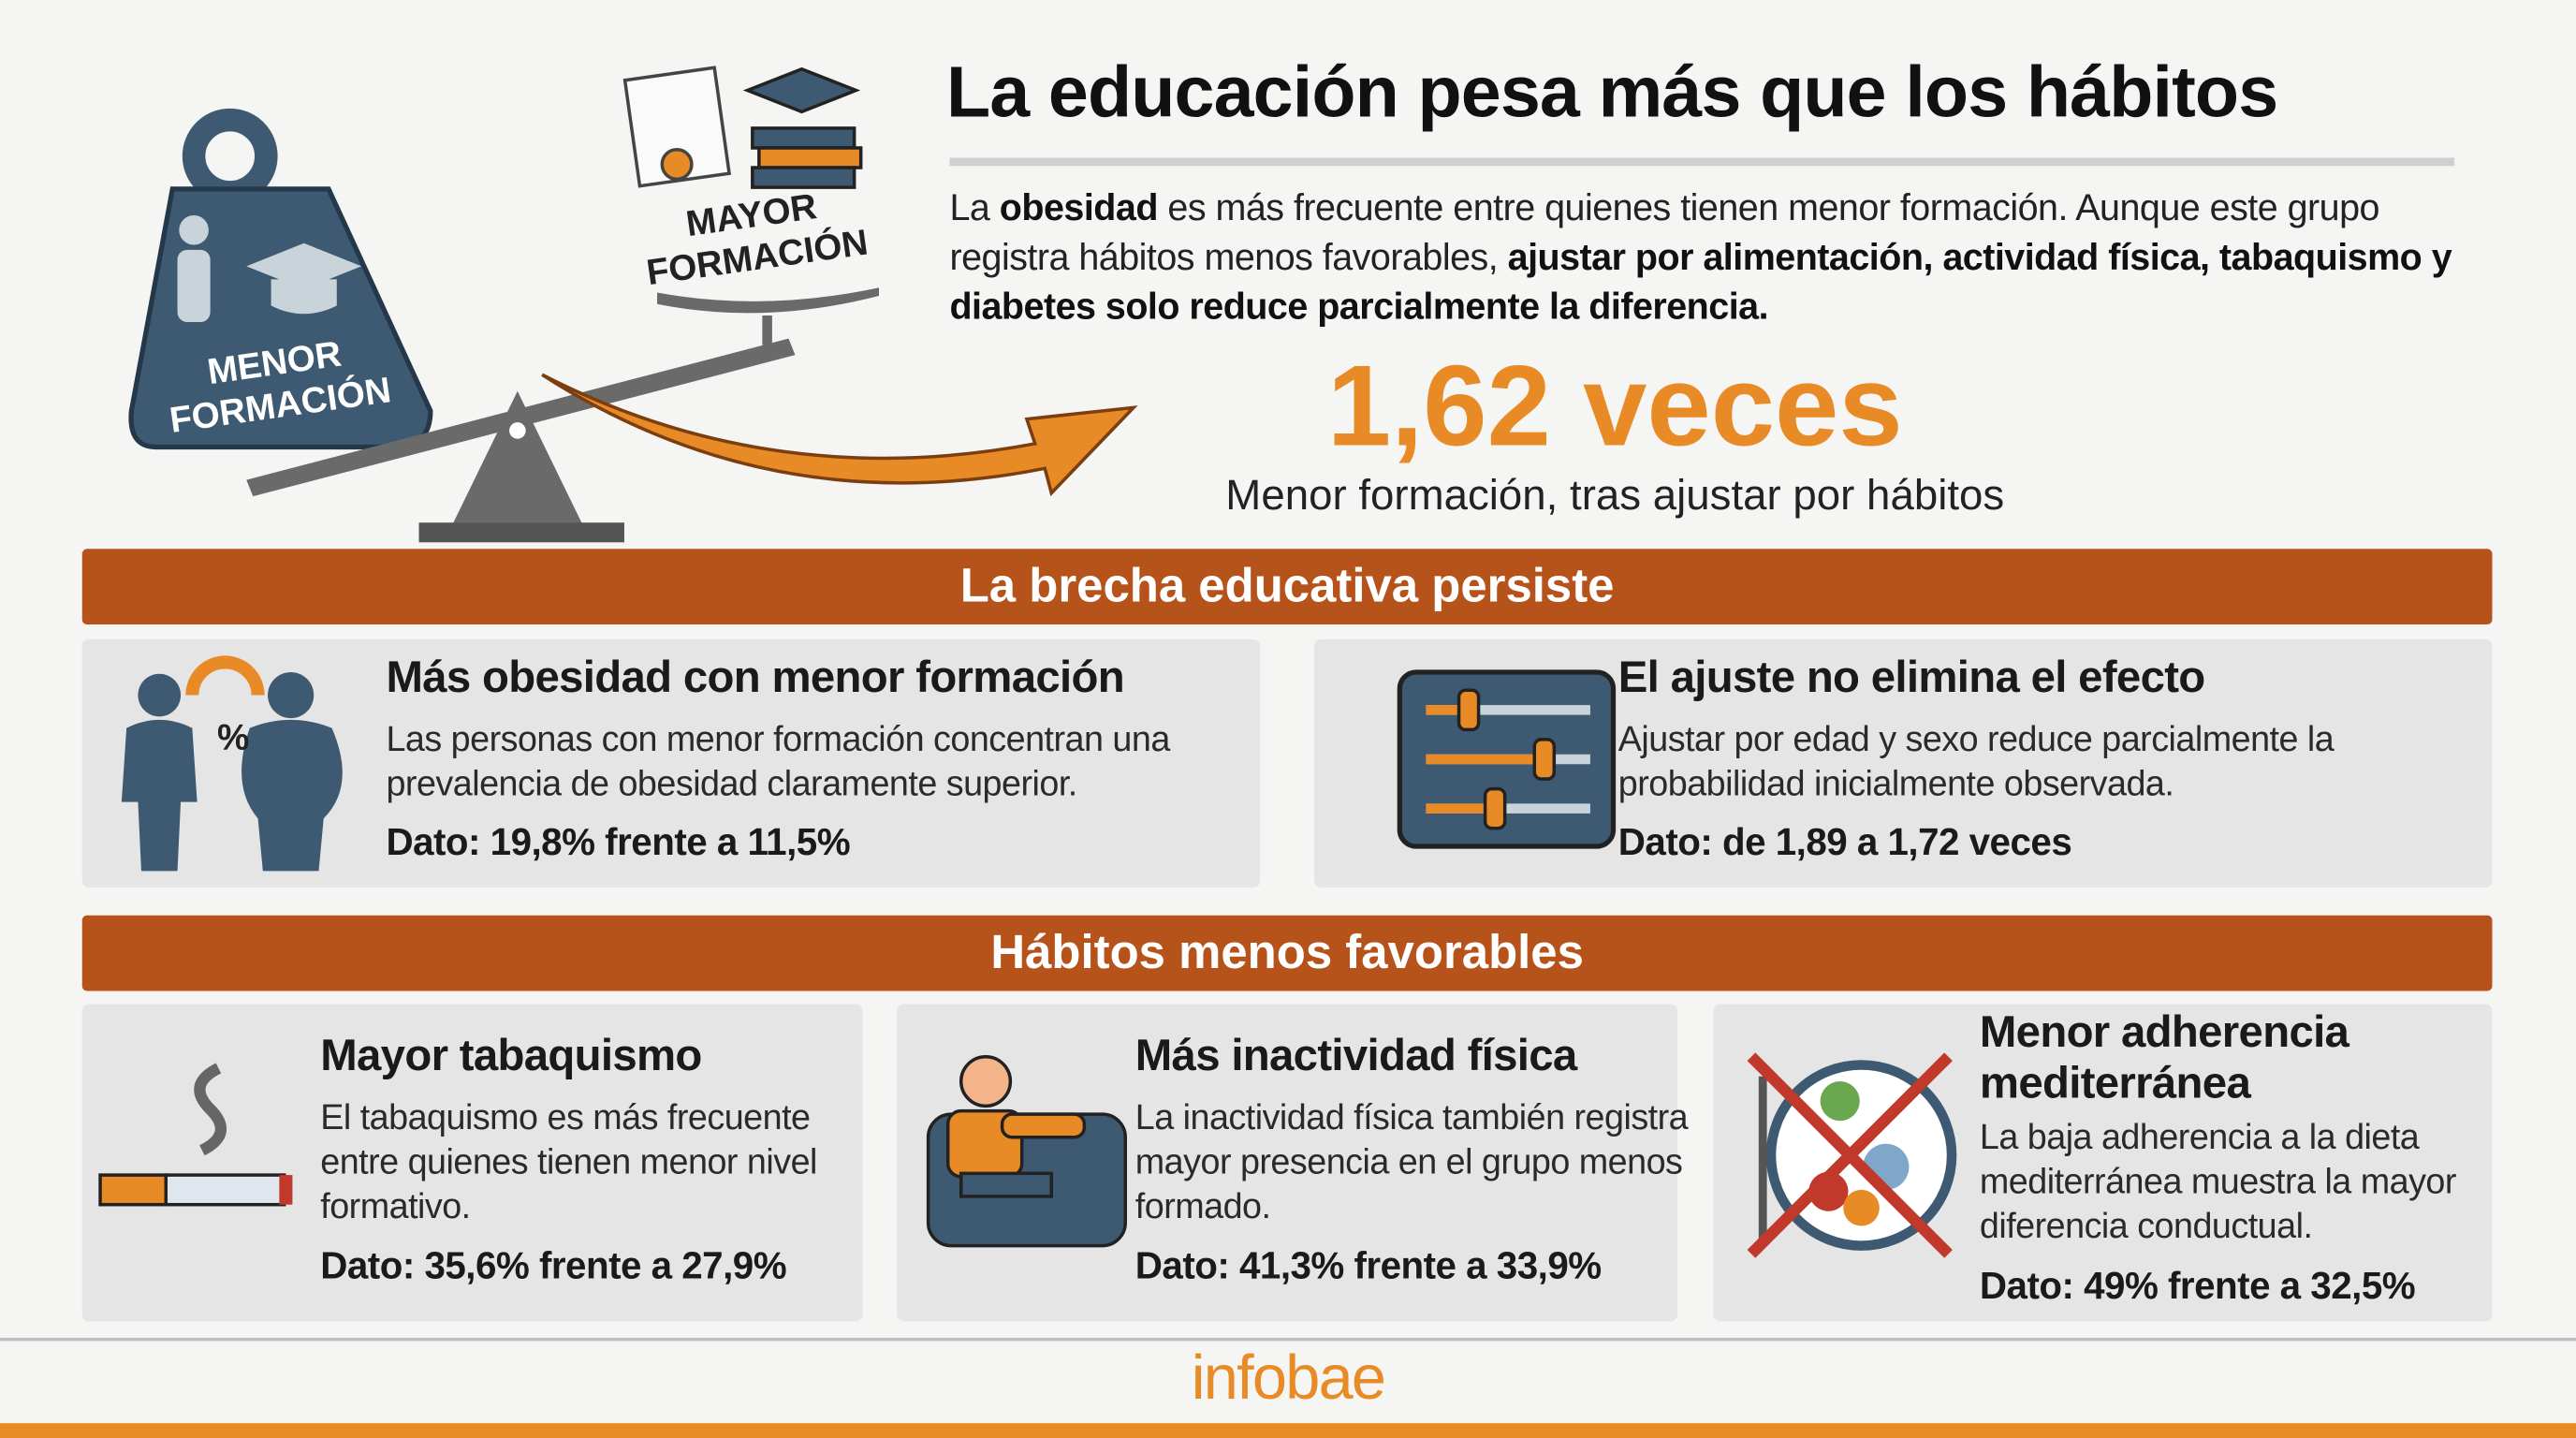 Image resolution: width=2576 pixels, height=1438 pixels. Describe the element at coordinates (2164, 1057) in the screenshot. I see `card-title: Menor adherencia mediterránea` at that location.